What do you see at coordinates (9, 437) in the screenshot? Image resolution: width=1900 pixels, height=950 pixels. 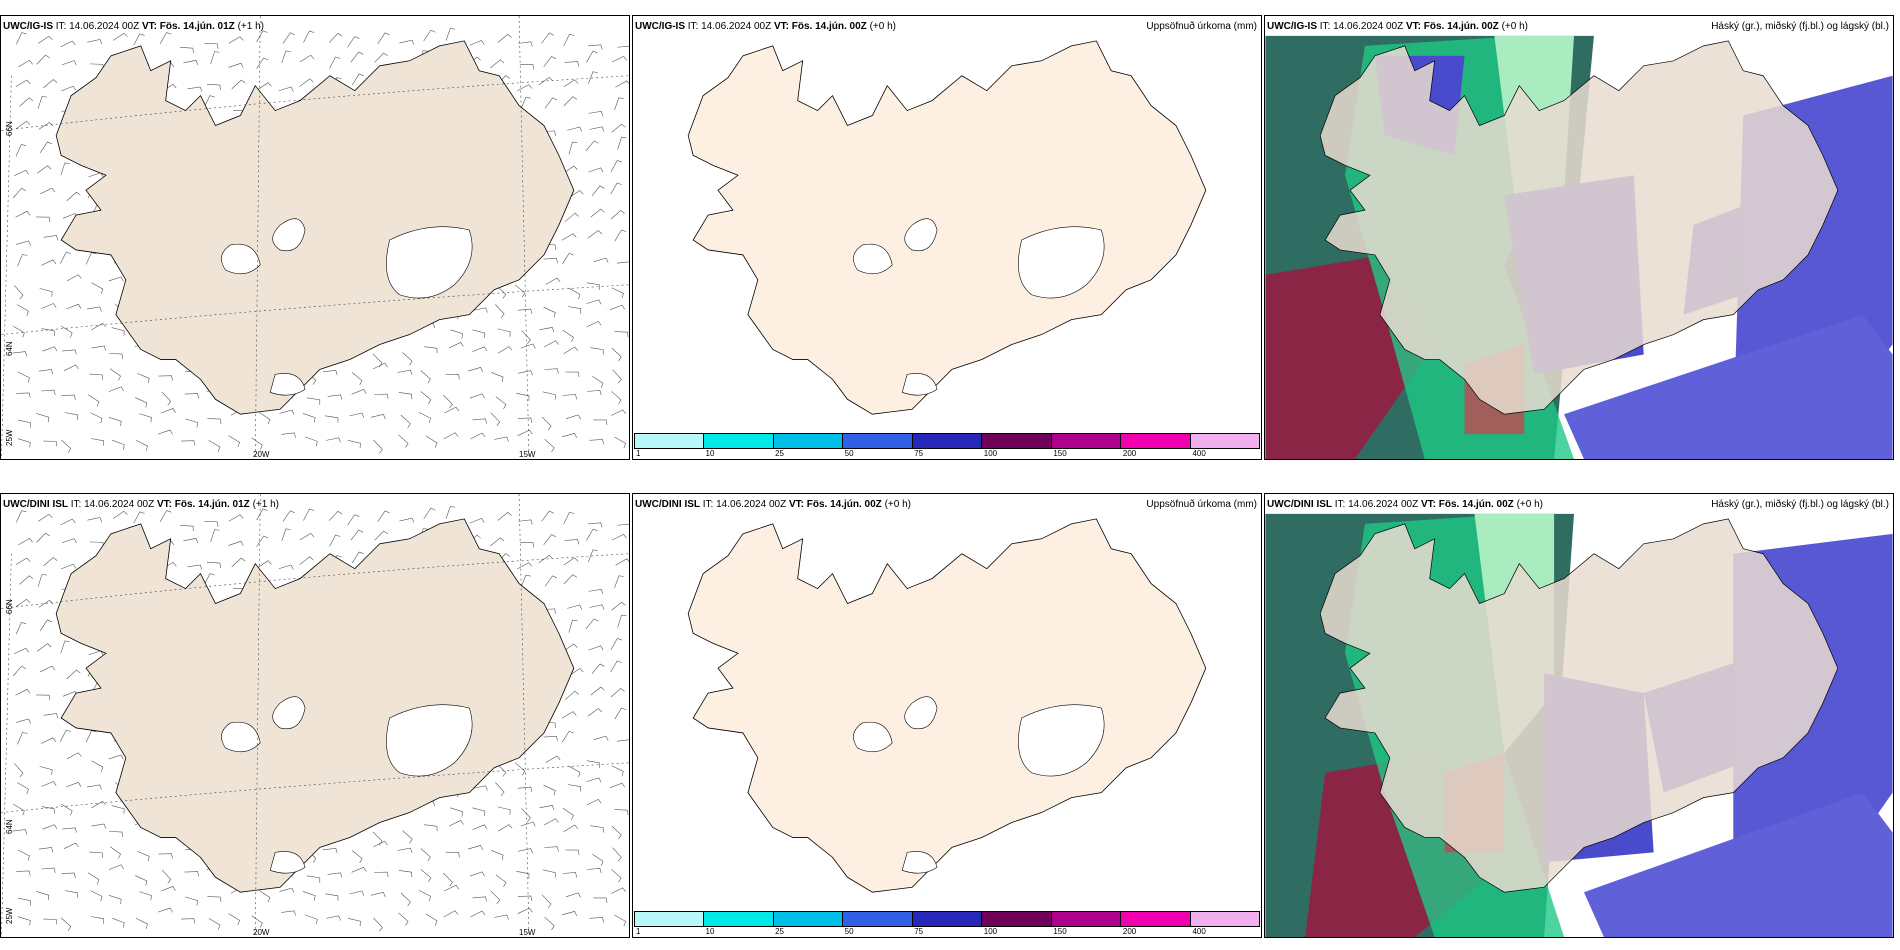 I see `lon-label-25w: 25W` at bounding box center [9, 437].